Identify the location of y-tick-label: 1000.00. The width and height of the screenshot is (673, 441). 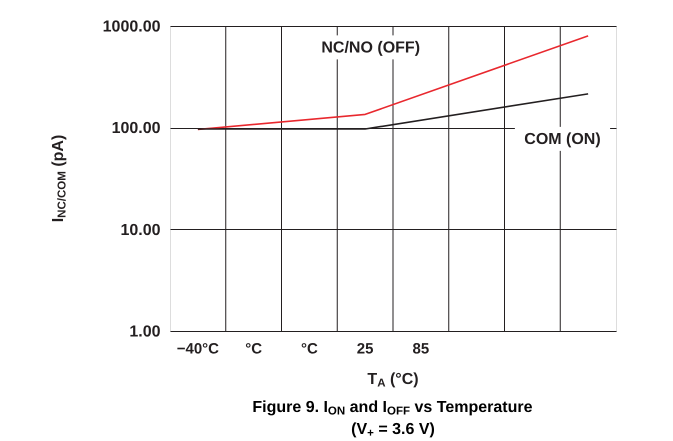
(131, 27).